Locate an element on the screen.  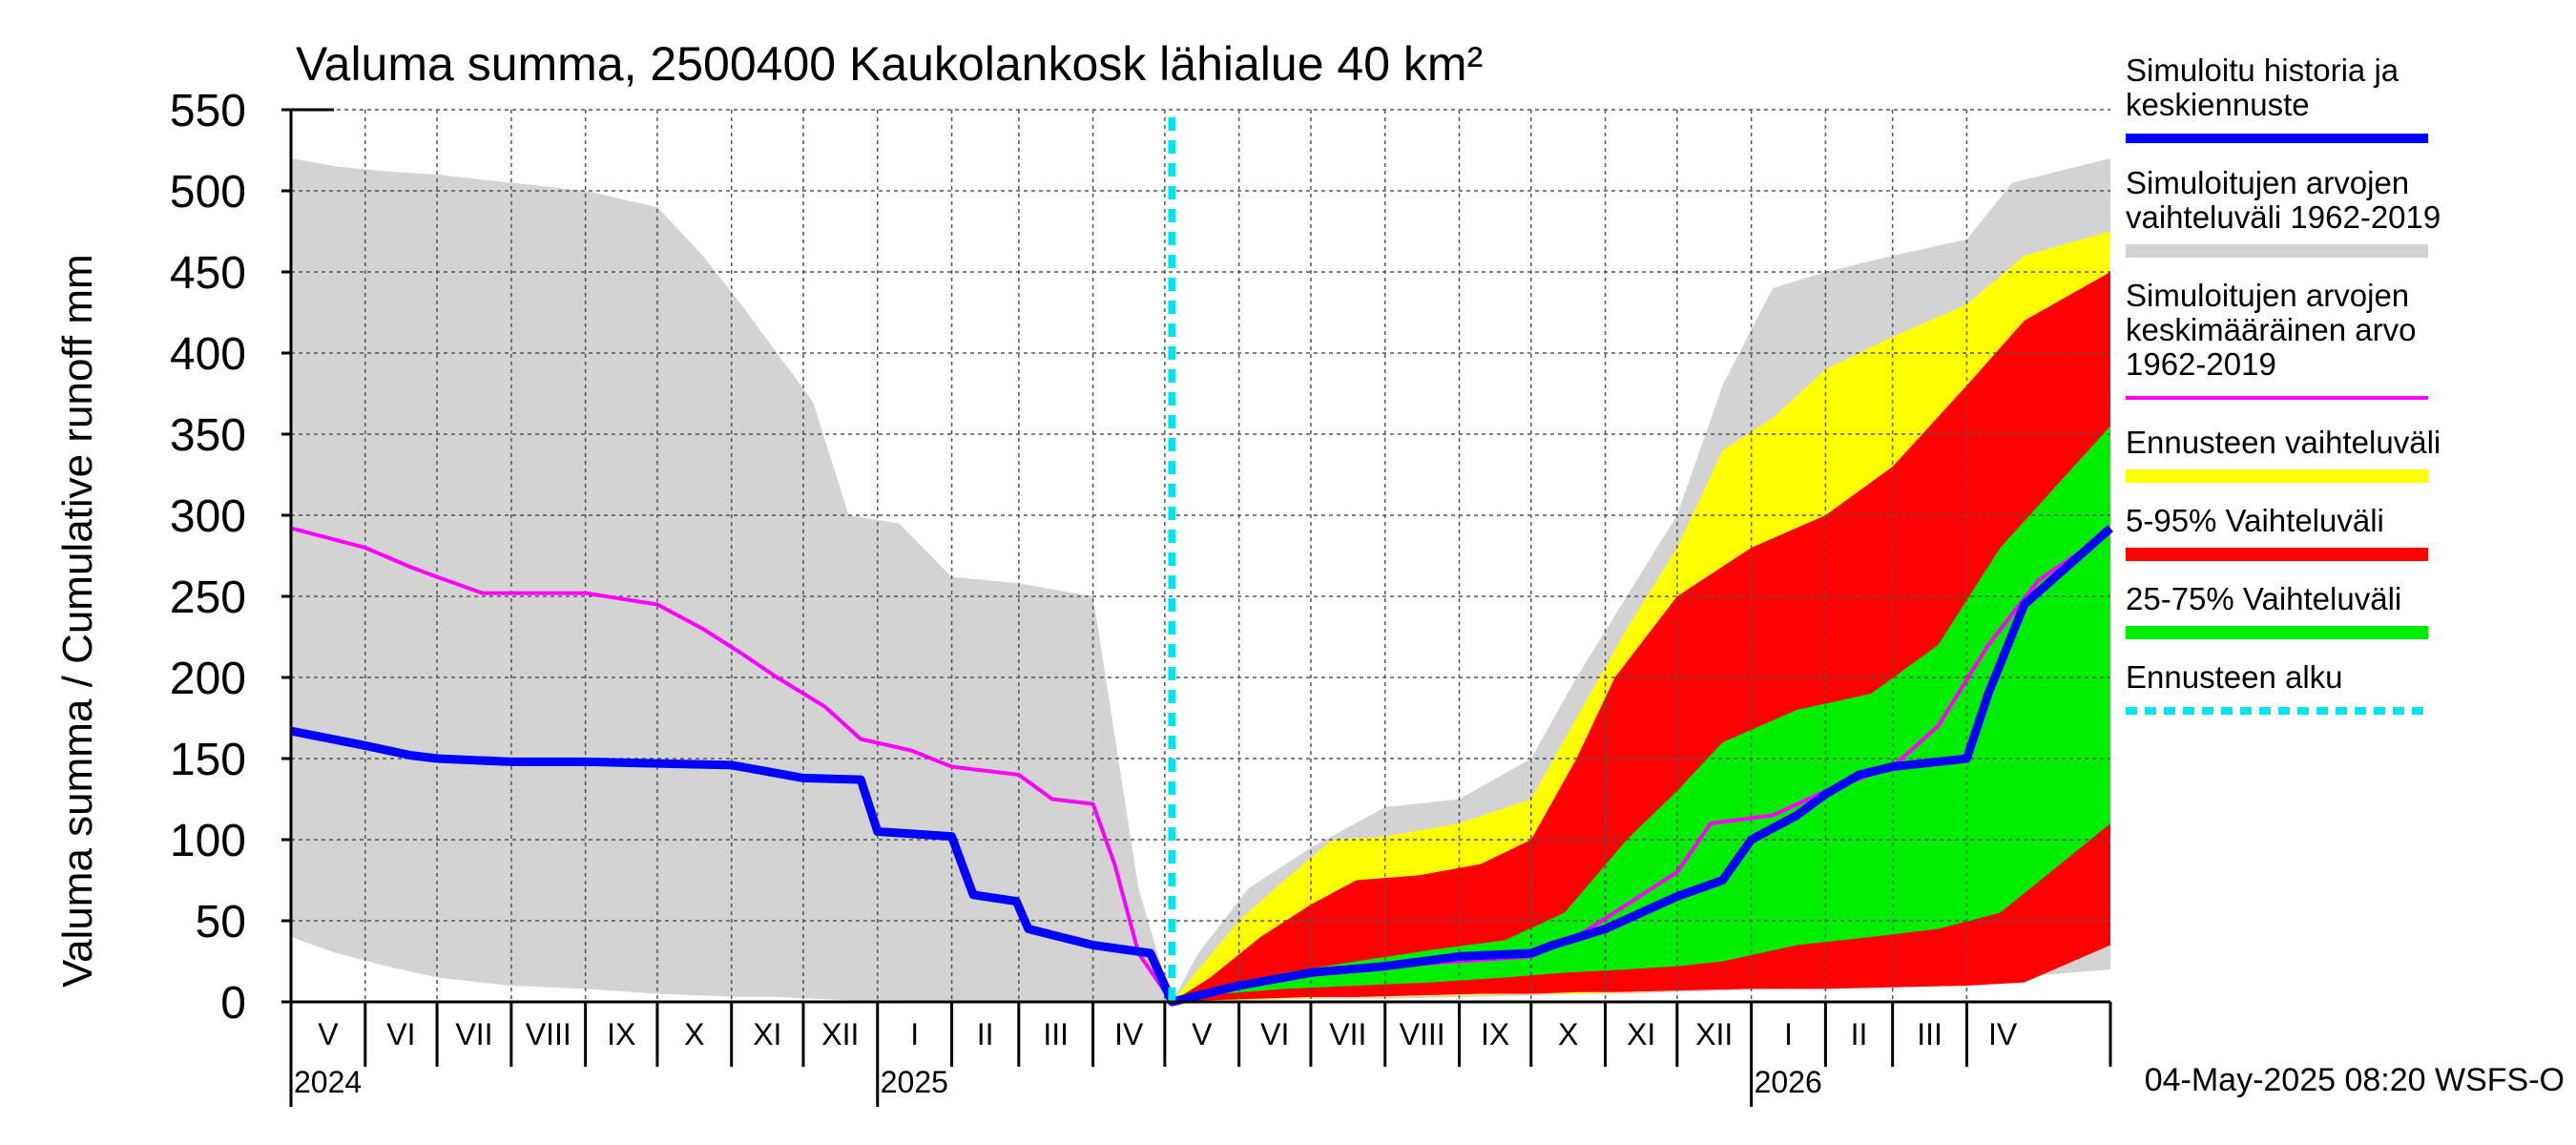
timestamp-footer: 04-May-2025 08:20 WSFS-O is located at coordinates (2355, 1080).